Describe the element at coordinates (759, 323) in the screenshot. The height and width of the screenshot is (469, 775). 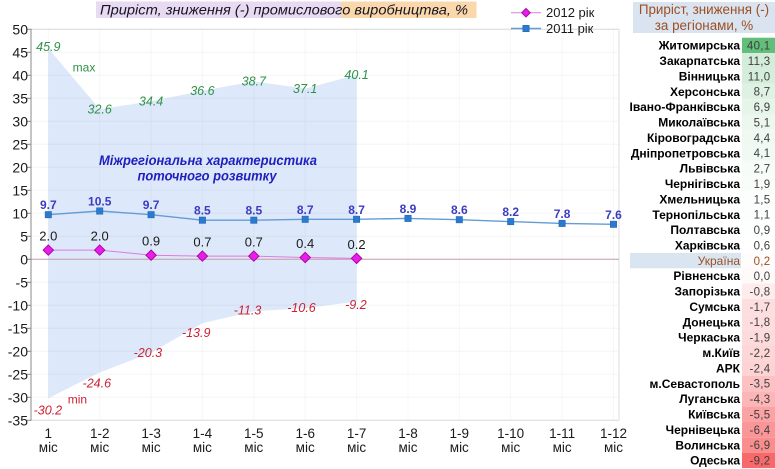
I see `svg-text: -1,8` at that location.